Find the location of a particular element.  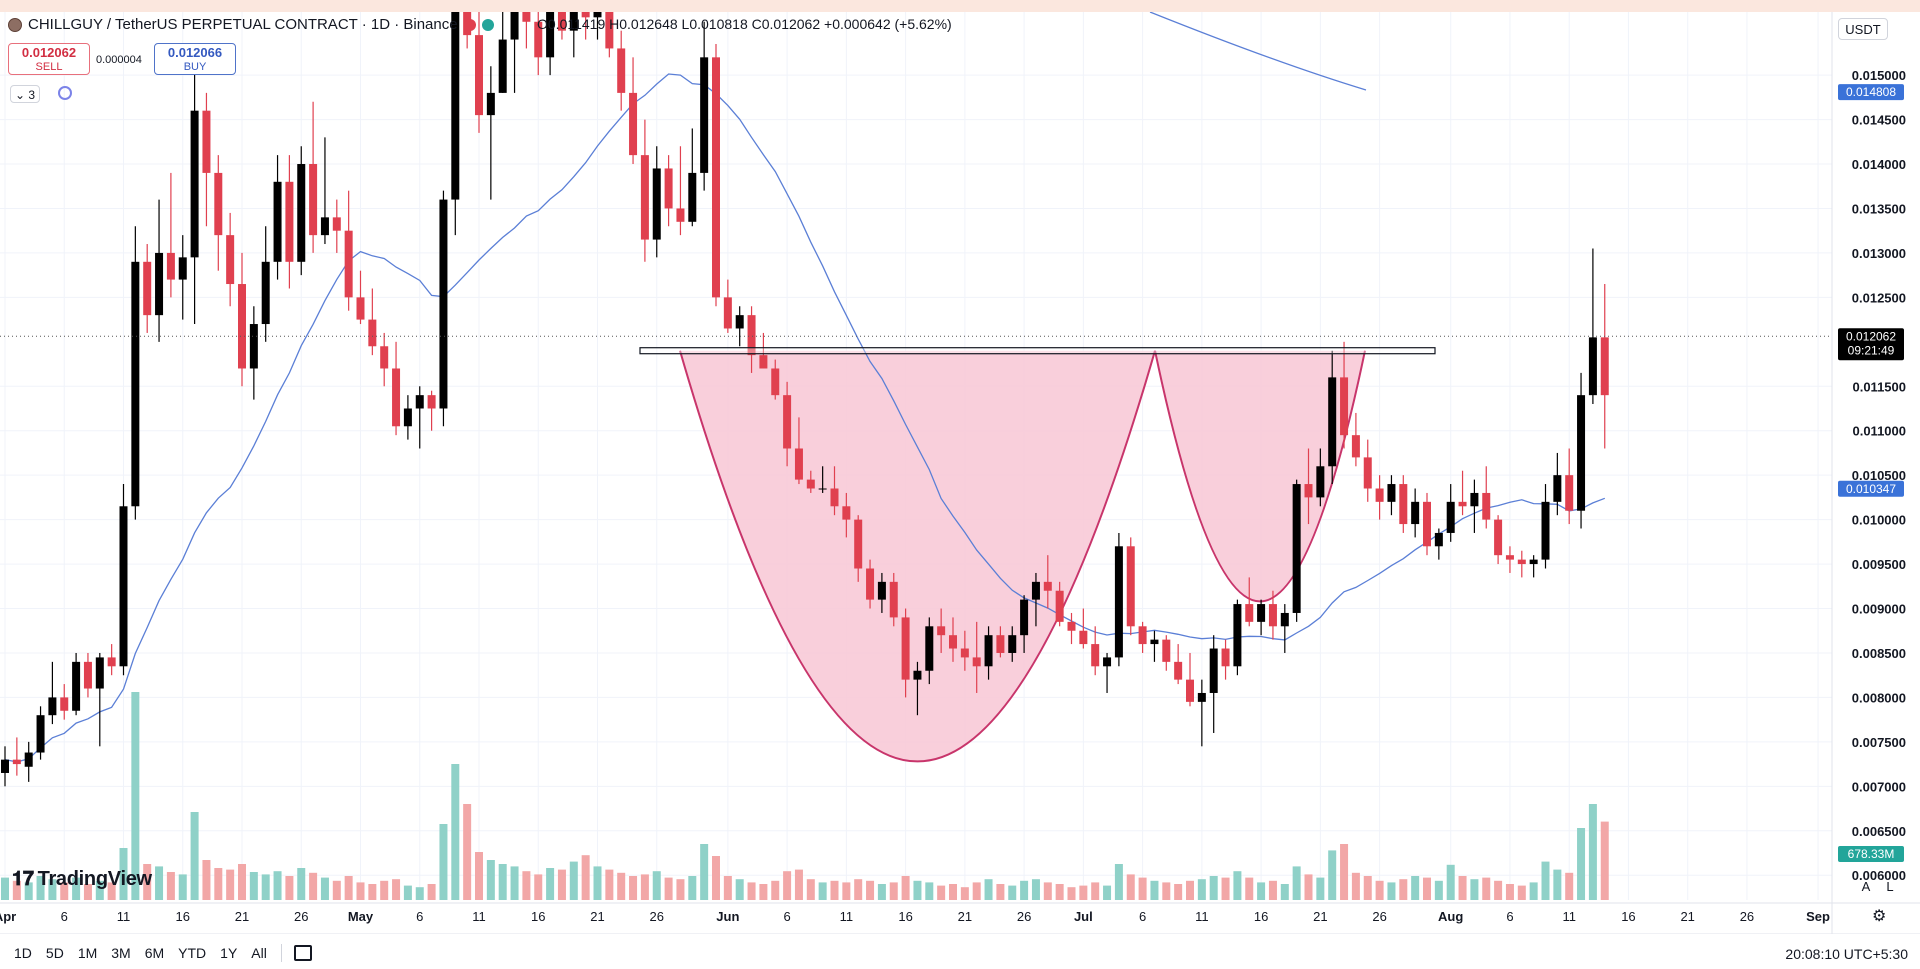

timeframe-1y: 1Y is located at coordinates (229, 952).